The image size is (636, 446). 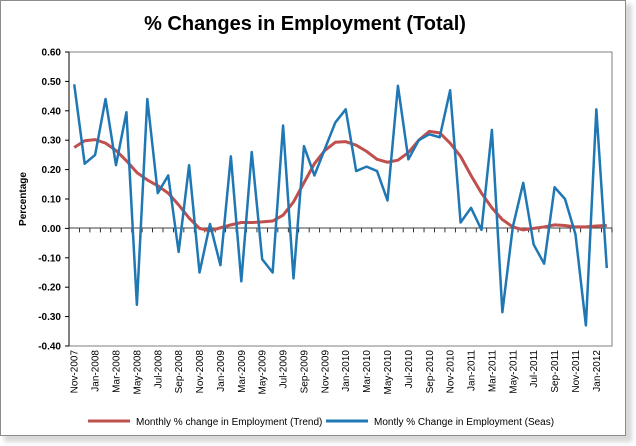 What do you see at coordinates (430, 372) in the screenshot?
I see `x-tick-label: Sep-2010` at bounding box center [430, 372].